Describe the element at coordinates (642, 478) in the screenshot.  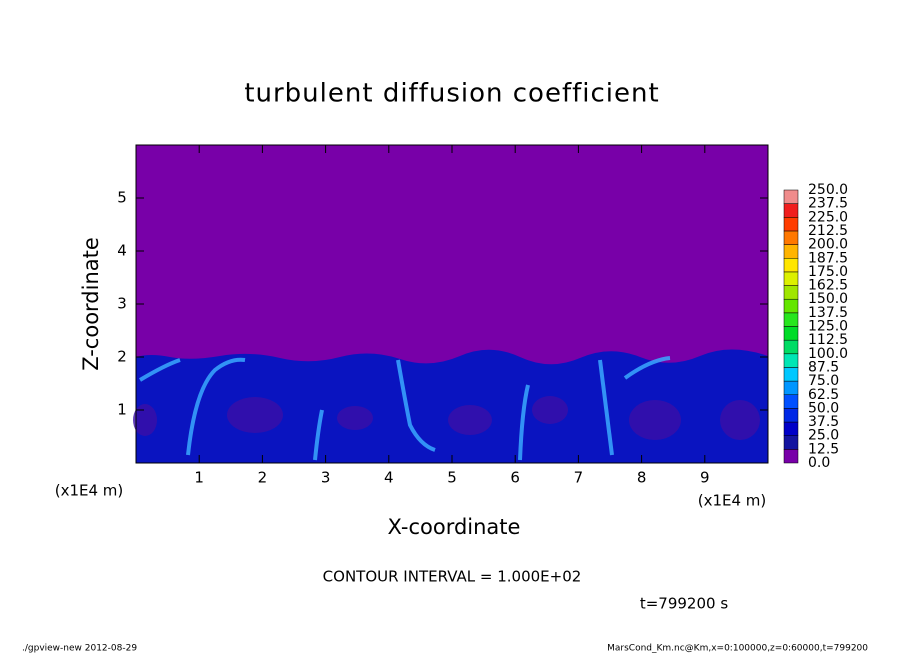
I see `x-tick-label: 8` at that location.